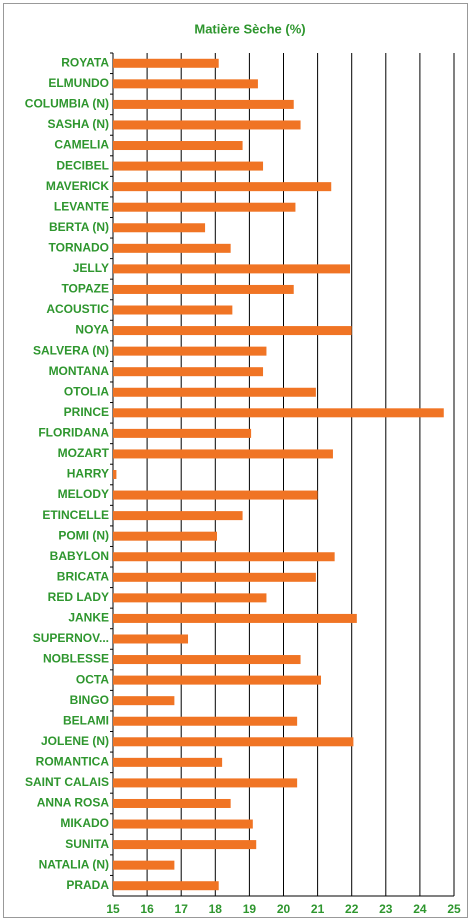  Describe the element at coordinates (75, 741) in the screenshot. I see `y-tick-label: JOLENE (N)` at that location.